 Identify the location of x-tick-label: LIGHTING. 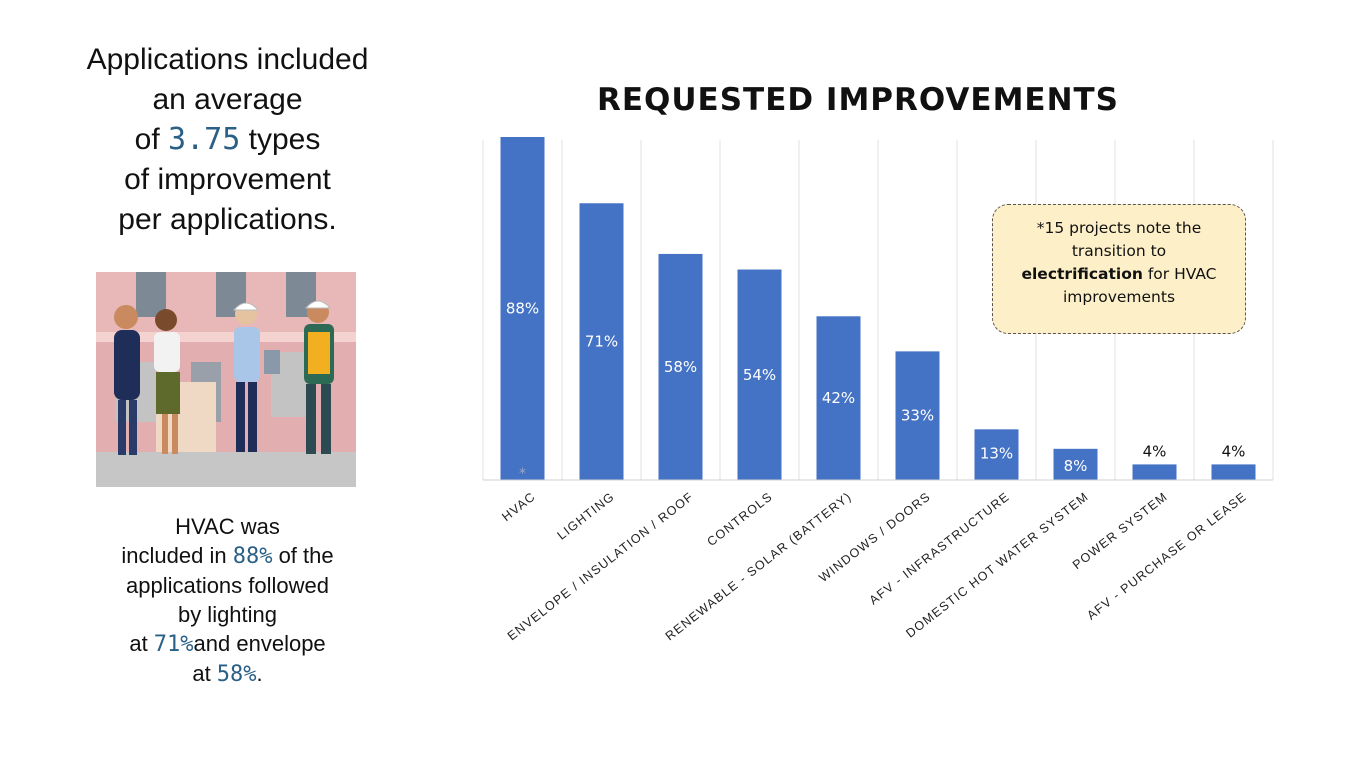
(586, 515).